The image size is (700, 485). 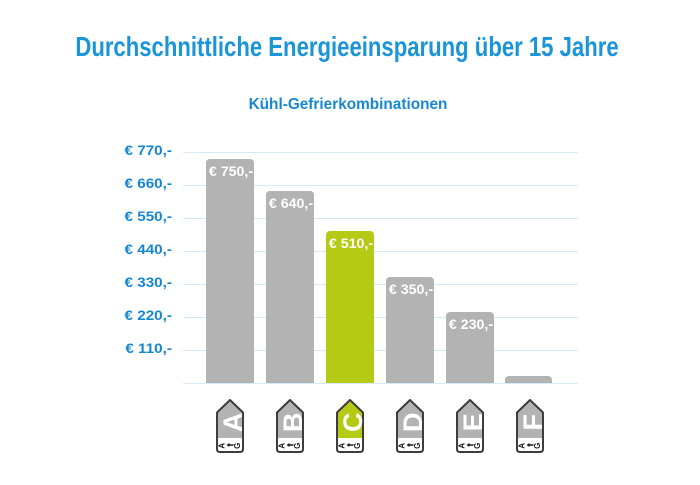 What do you see at coordinates (531, 422) in the screenshot?
I see `svg-text: F` at bounding box center [531, 422].